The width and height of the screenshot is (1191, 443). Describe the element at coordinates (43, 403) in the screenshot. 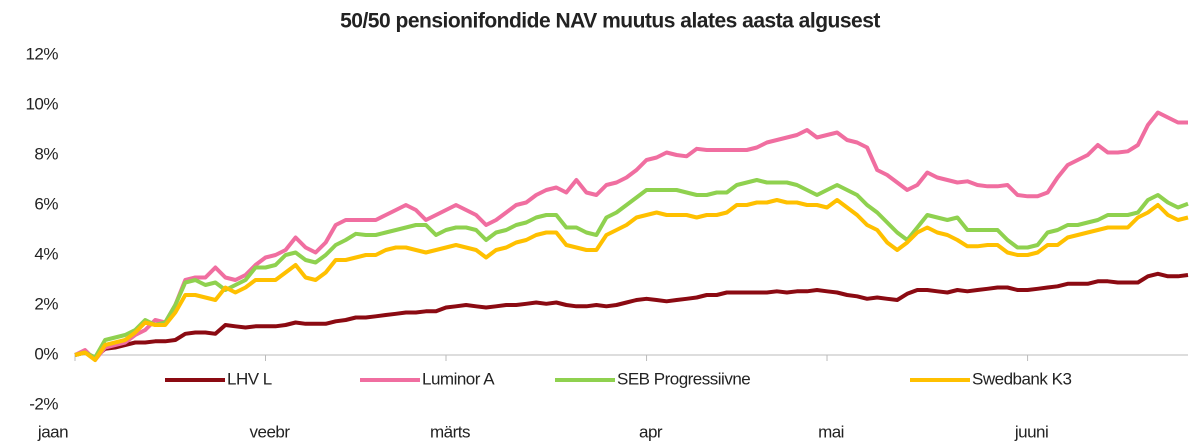

I see `y-tick-label: -2%` at that location.